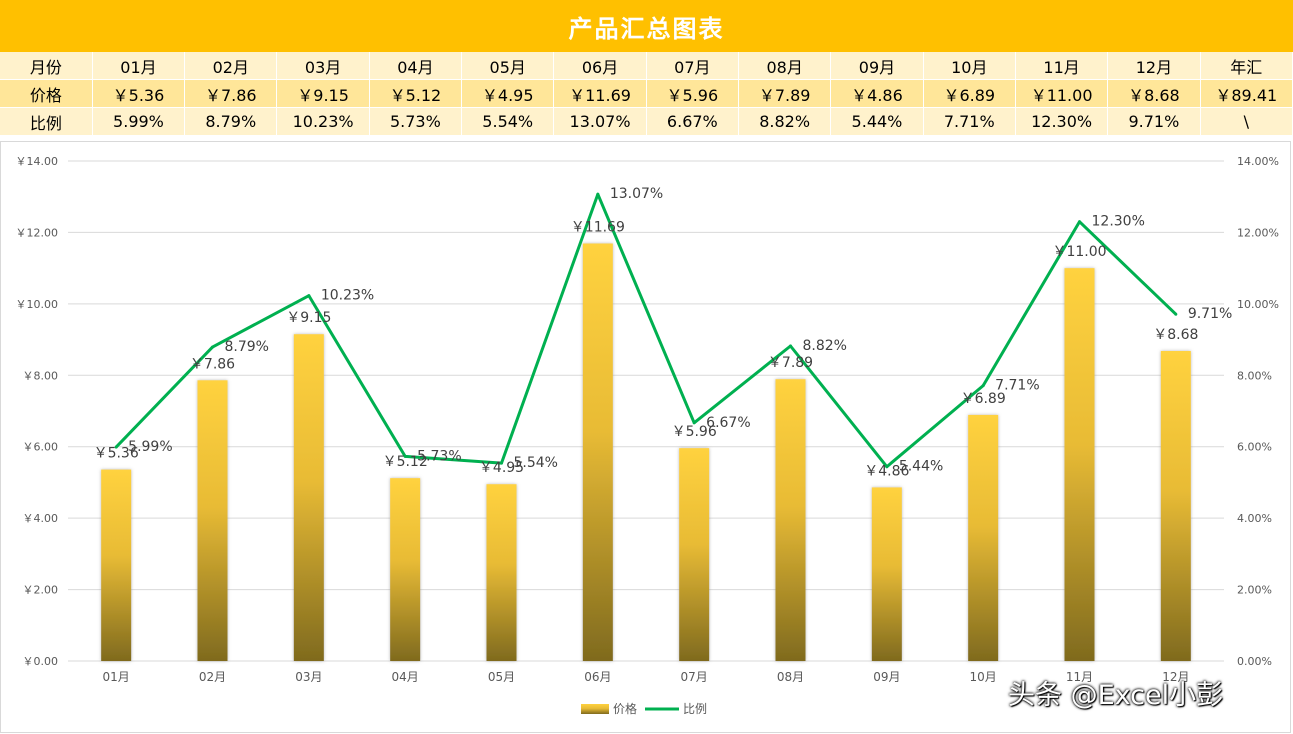 The width and height of the screenshot is (1293, 734). I want to click on price-cell: ￥7.86, so click(231, 93).